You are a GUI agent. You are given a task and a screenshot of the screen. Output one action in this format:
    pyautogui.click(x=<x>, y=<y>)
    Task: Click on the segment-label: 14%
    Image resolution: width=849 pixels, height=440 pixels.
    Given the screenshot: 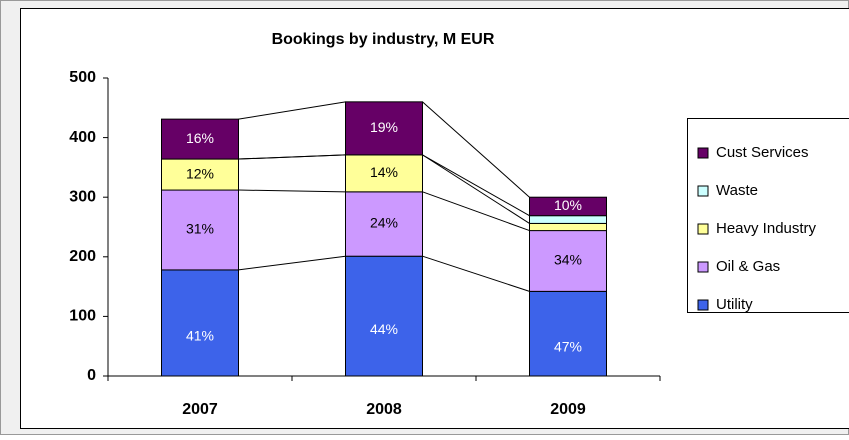 What is the action you would take?
    pyautogui.click(x=384, y=172)
    